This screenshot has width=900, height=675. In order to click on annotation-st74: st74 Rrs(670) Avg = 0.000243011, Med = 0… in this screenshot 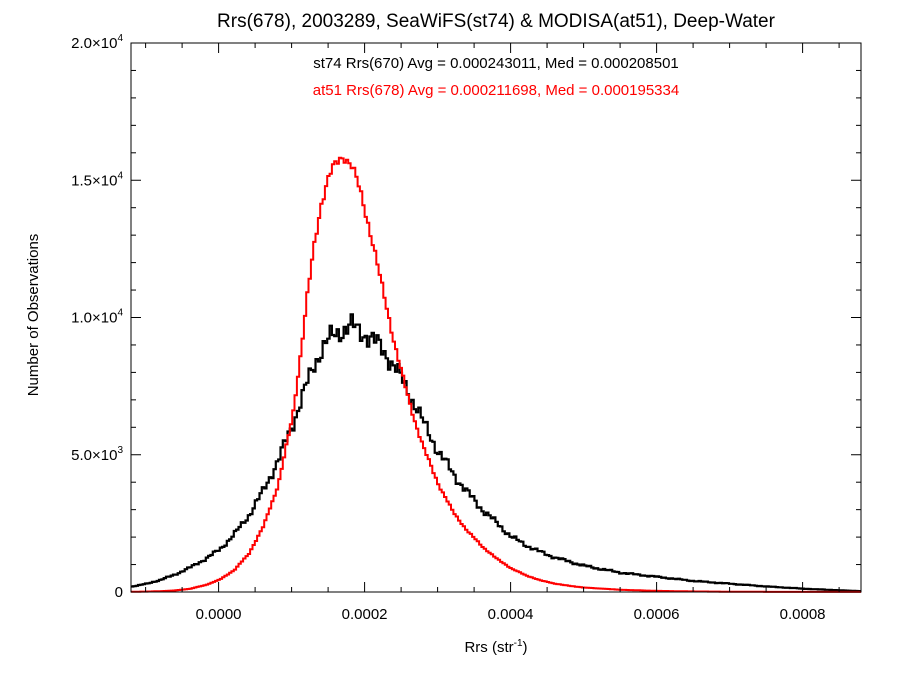, I will do `click(496, 63)`.